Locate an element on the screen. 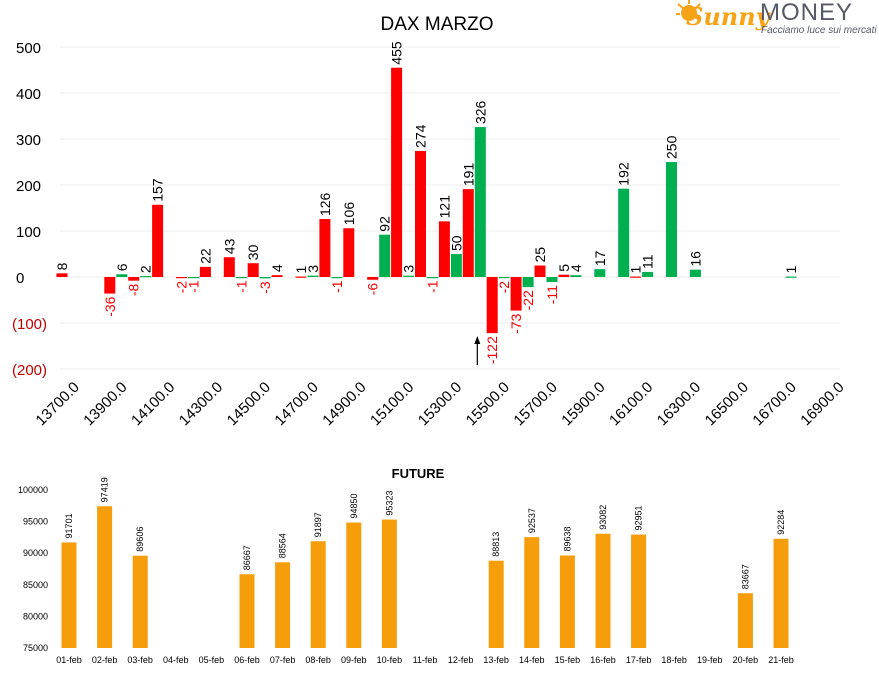 This screenshot has height=686, width=879. data-label: 1 is located at coordinates (791, 270).